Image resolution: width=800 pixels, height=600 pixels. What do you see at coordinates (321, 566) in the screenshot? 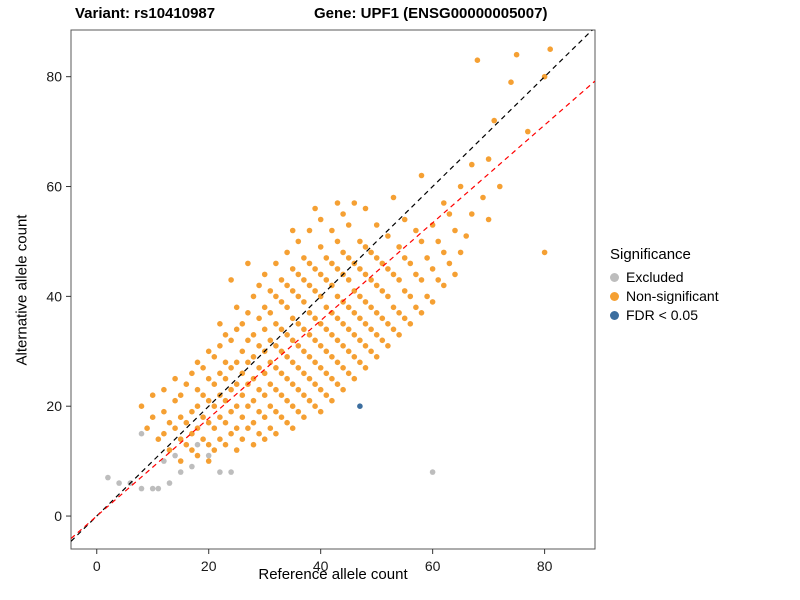
I see `x-tick-label: 40` at bounding box center [321, 566].